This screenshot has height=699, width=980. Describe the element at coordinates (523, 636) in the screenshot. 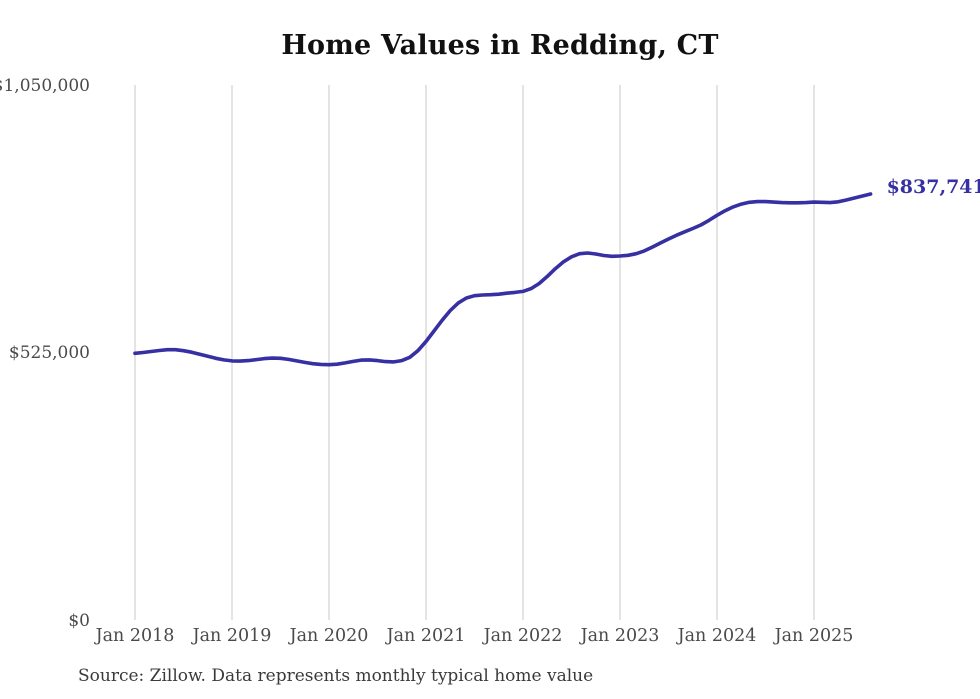

I see `x-axis-tick-label: Jan 2022` at that location.